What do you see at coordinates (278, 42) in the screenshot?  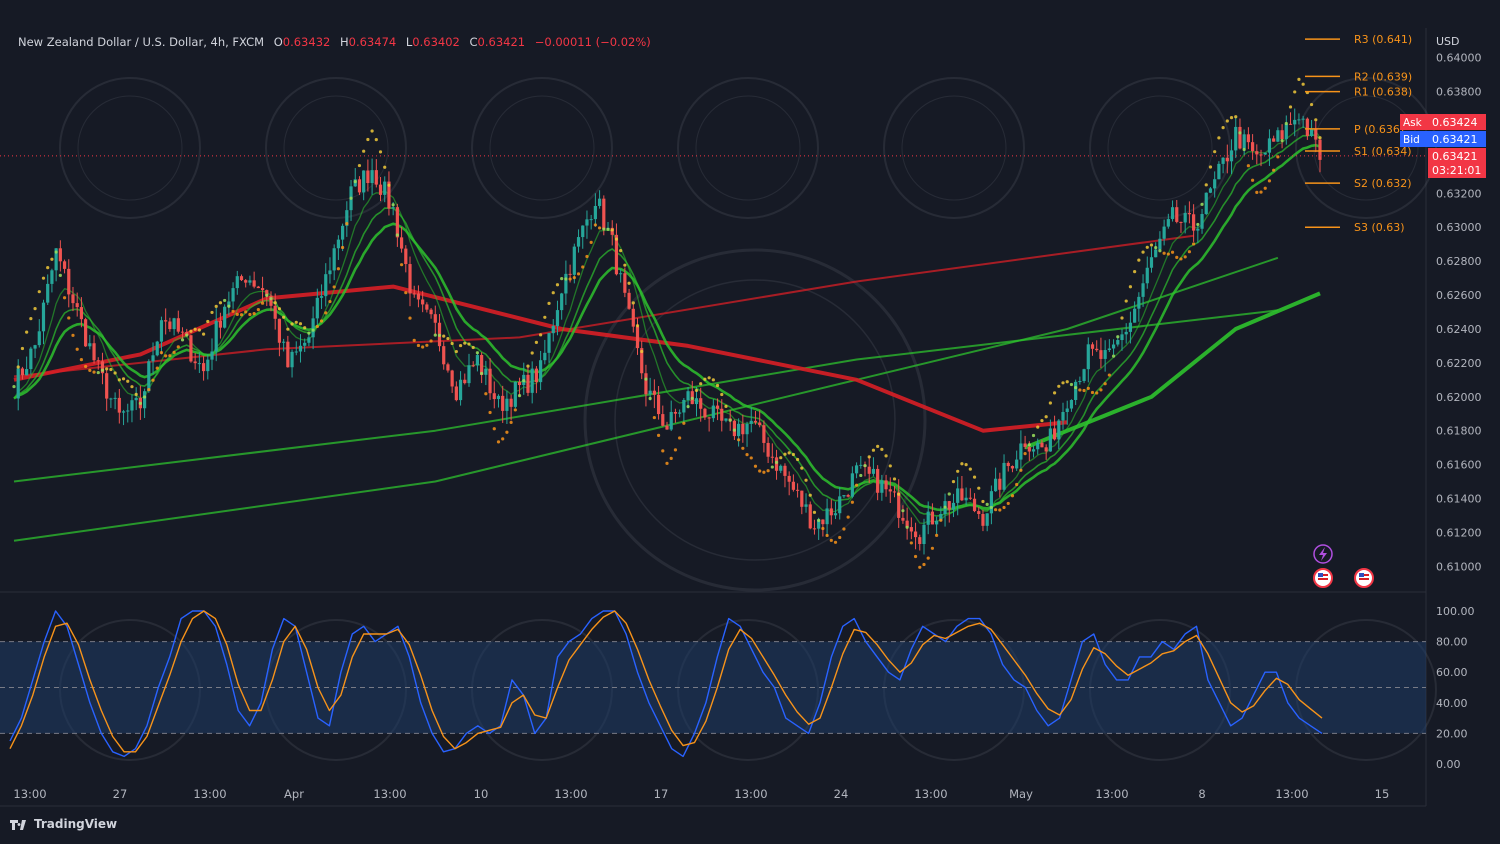 I see `open-label: O` at bounding box center [278, 42].